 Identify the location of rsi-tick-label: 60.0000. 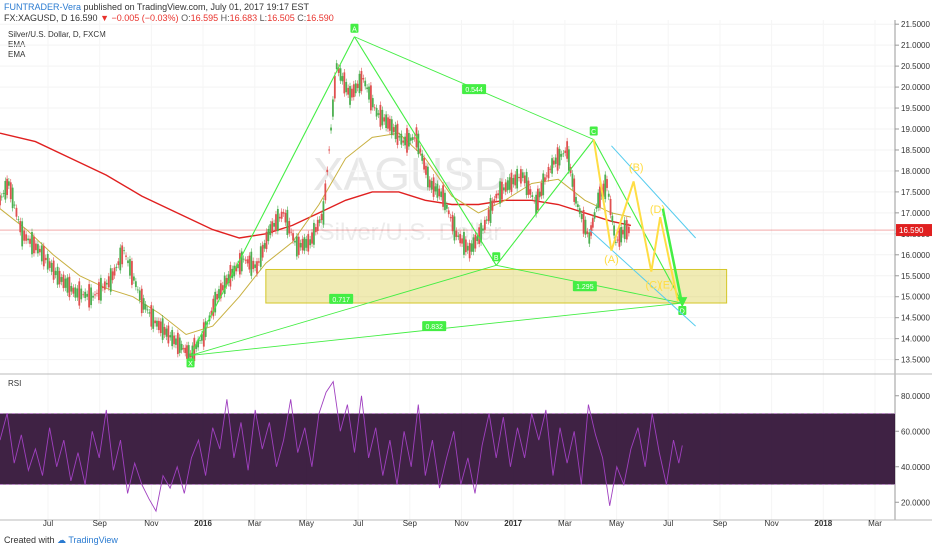
(915, 431).